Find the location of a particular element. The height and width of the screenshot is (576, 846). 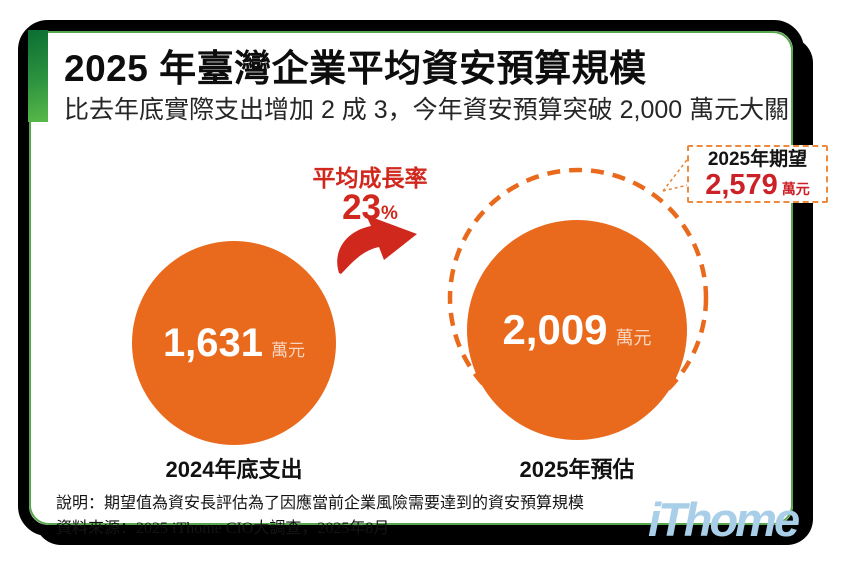

page-subtitle: 比去年底實際支出增加 2 成 3，今年資安預算突破 2,000 萬元大關 is located at coordinates (427, 110).